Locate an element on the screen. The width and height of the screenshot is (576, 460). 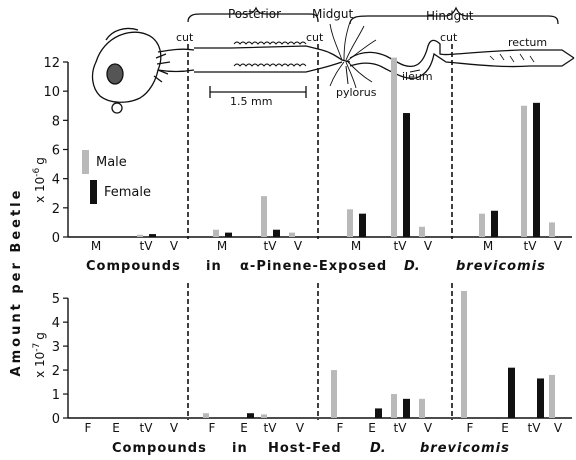
y-tick-label: 12 is located at coordinates (51, 63).